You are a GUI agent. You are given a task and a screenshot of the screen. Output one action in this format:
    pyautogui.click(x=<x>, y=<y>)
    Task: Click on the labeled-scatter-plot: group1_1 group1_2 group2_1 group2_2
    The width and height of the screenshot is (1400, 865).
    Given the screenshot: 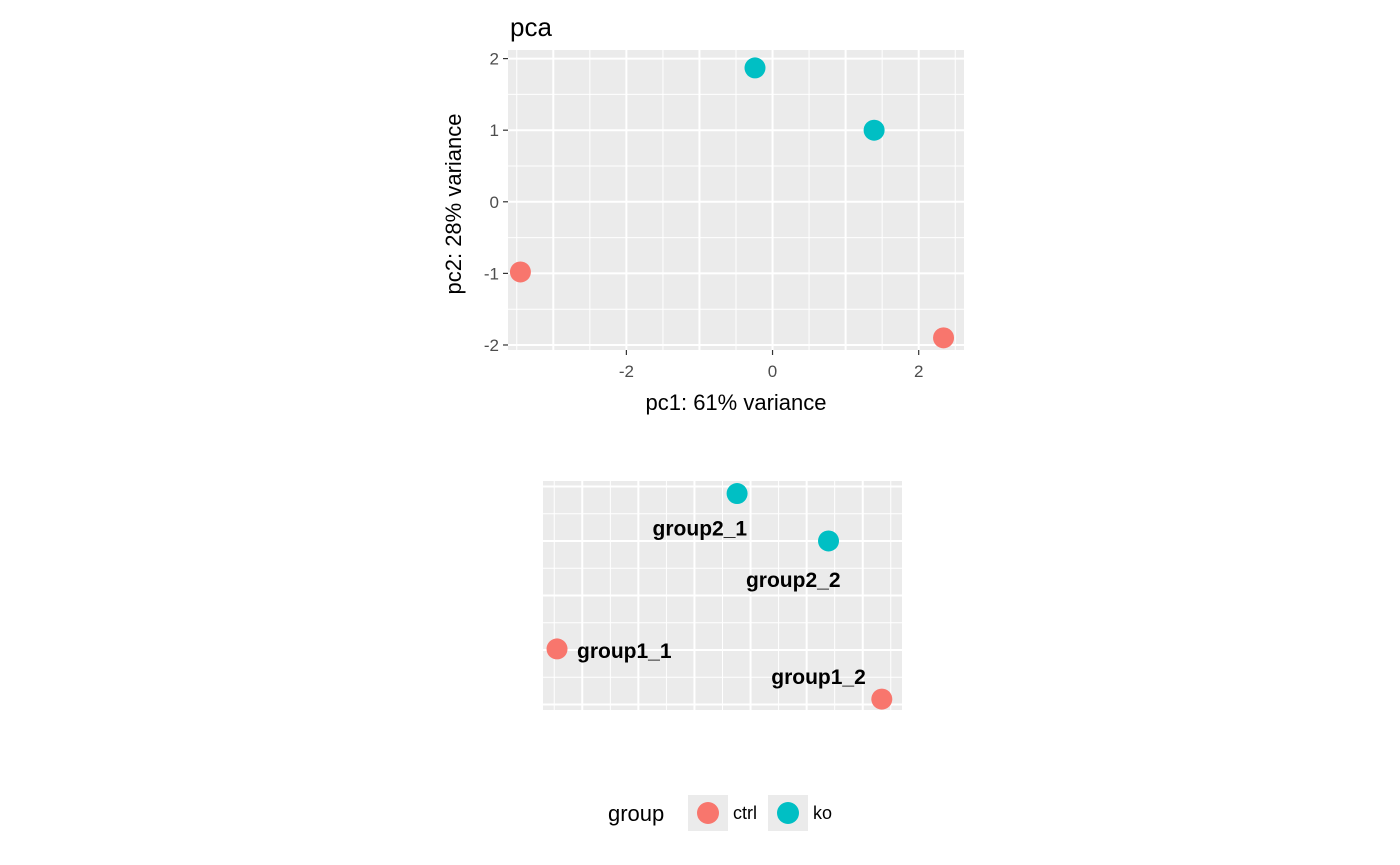 What is the action you would take?
    pyautogui.click(x=722, y=595)
    